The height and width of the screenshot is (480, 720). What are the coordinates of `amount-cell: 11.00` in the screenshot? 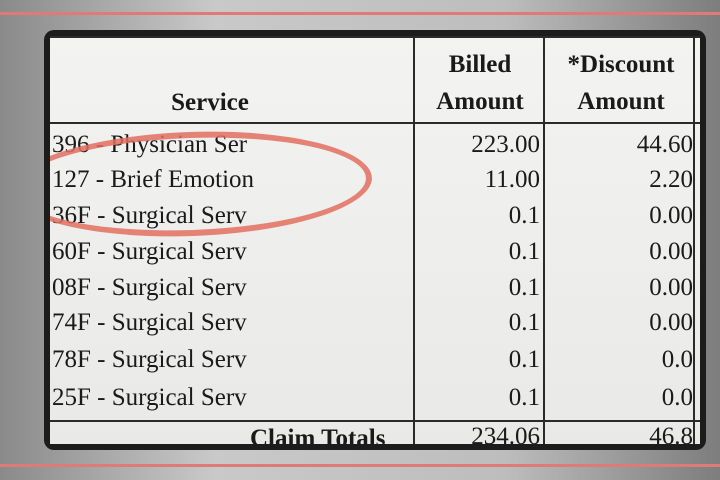 It's located at (512, 179).